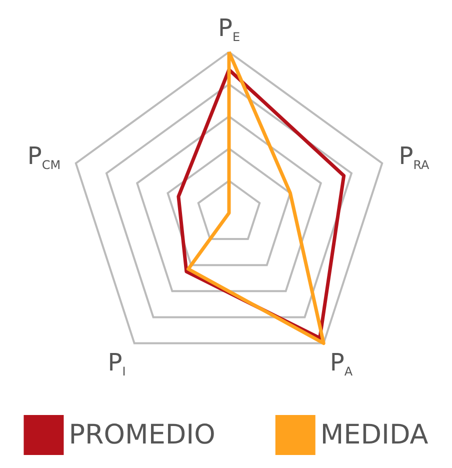 Image resolution: width=452 pixels, height=468 pixels. Describe the element at coordinates (142, 435) in the screenshot. I see `legend-label: PROMEDIO` at that location.